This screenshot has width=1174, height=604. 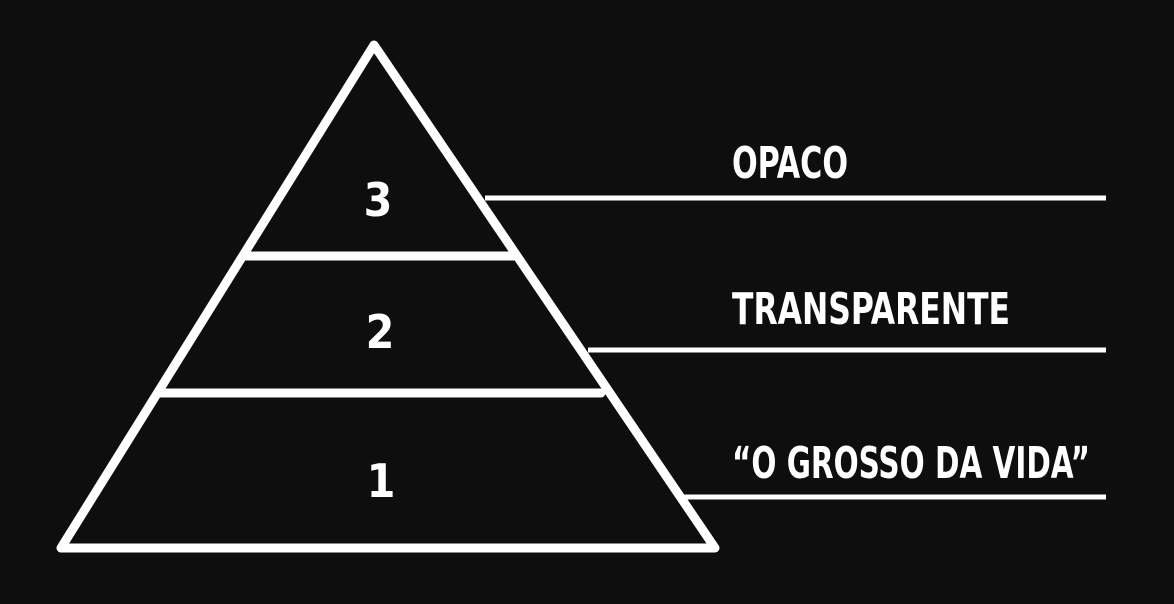 What do you see at coordinates (380, 332) in the screenshot?
I see `level-number-2: 2` at bounding box center [380, 332].